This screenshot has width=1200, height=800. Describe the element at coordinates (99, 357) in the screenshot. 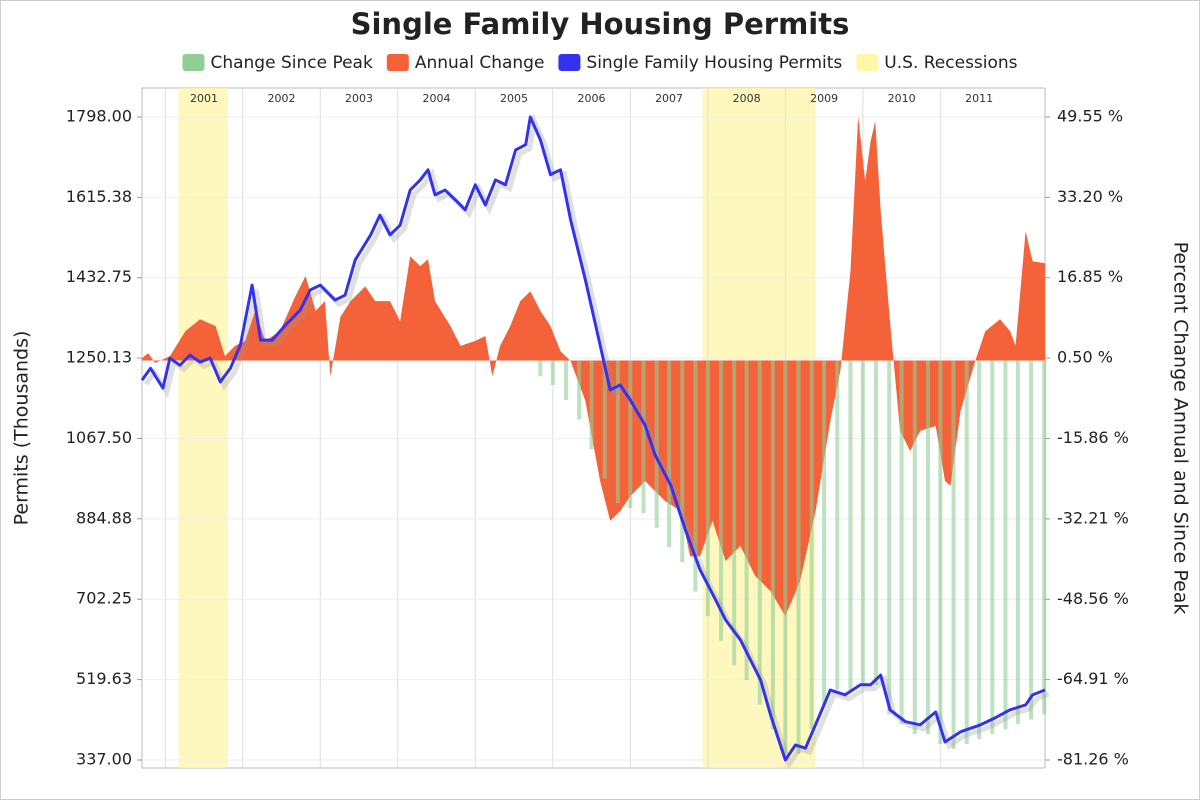

I see `y-tick-label: 1250.13` at that location.